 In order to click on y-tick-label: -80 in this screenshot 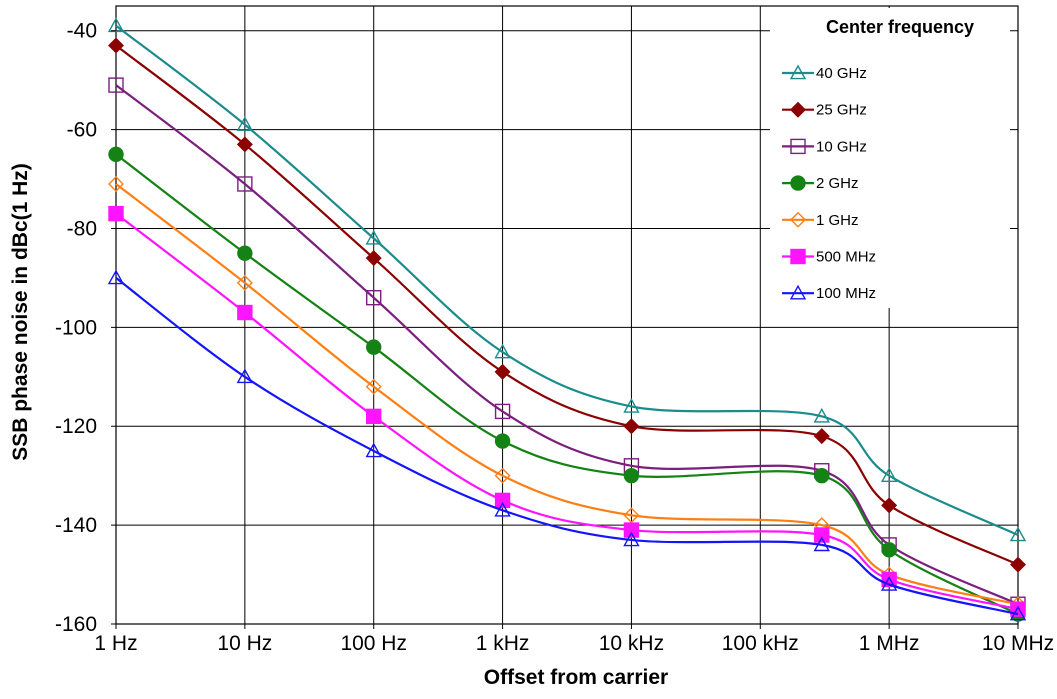, I will do `click(82, 228)`.